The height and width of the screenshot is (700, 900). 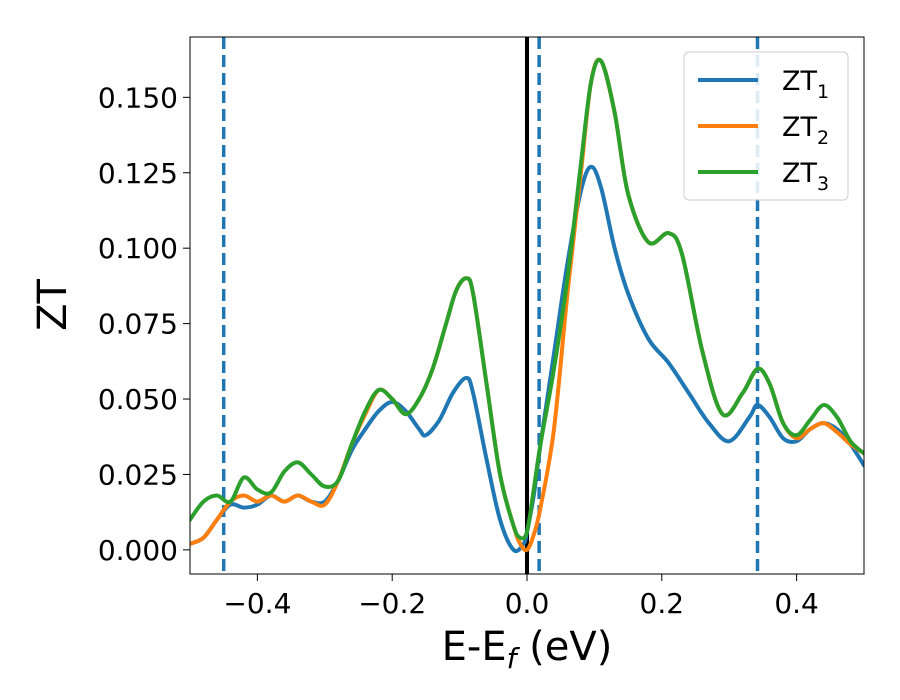 I want to click on x-axis-title: E-Ef (eV), so click(x=527, y=649).